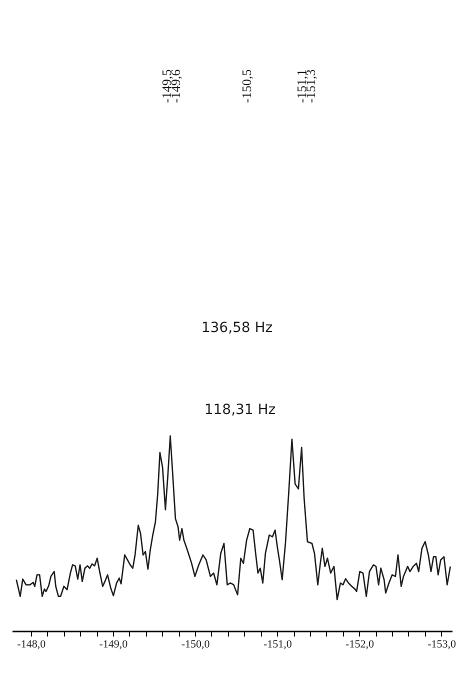 The height and width of the screenshot is (675, 470). Describe the element at coordinates (360, 644) in the screenshot. I see `x-tick-label: -152,0` at that location.